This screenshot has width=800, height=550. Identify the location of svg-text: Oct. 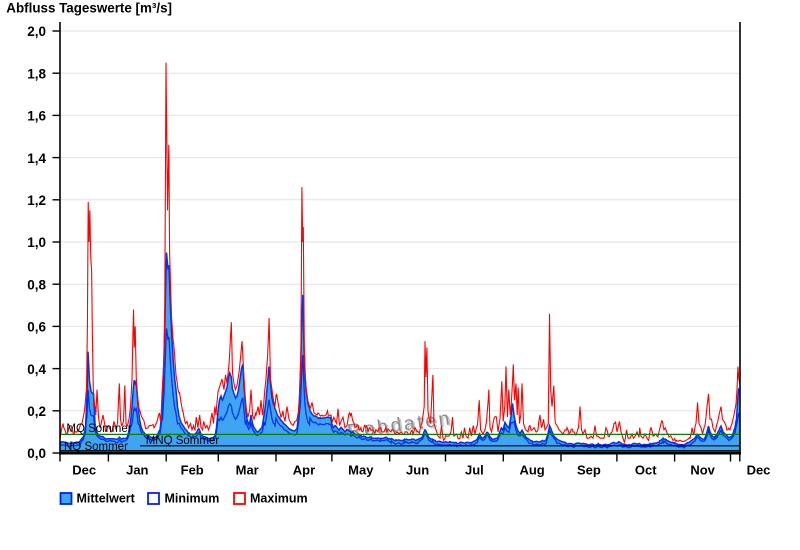
(646, 470).